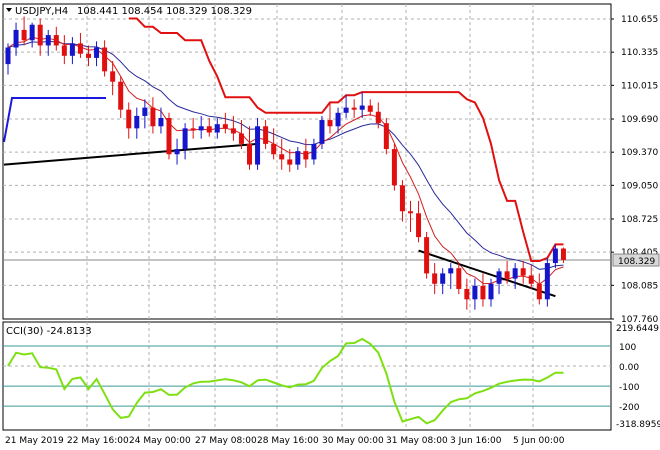 The image size is (660, 450). I want to click on price-tick-label: 107.760, so click(639, 320).